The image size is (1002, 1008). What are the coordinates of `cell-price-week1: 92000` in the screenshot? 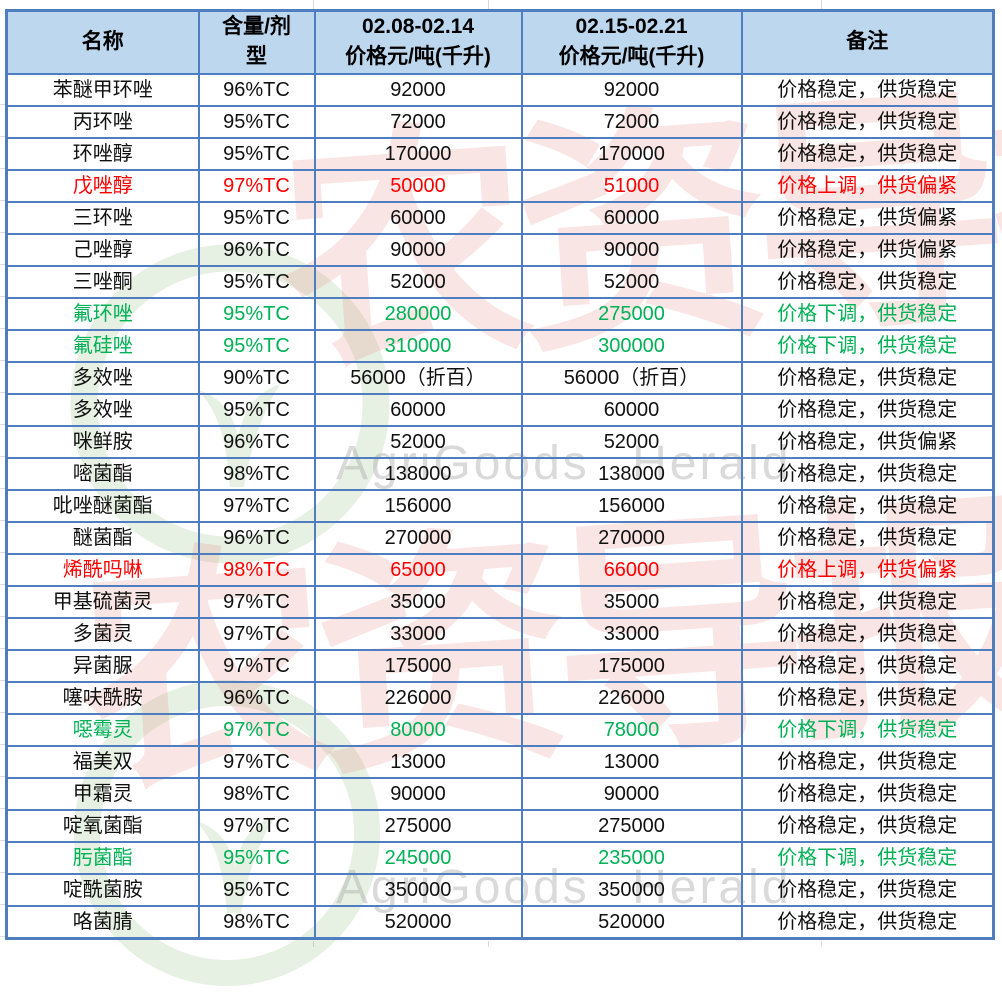 It's located at (418, 89).